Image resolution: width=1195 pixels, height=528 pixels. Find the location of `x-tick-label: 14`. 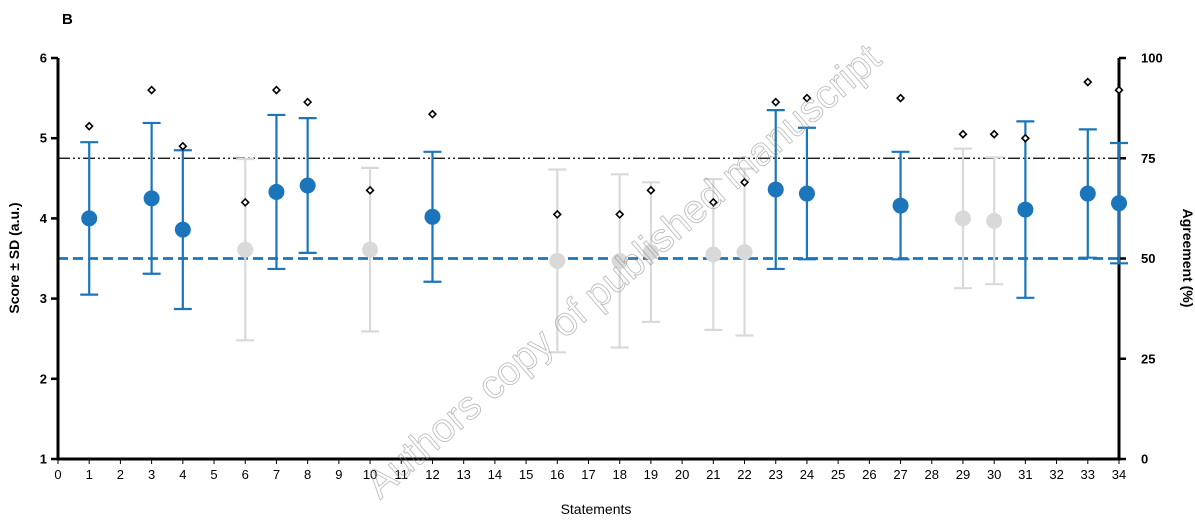

x-tick-label: 14 is located at coordinates (495, 474).